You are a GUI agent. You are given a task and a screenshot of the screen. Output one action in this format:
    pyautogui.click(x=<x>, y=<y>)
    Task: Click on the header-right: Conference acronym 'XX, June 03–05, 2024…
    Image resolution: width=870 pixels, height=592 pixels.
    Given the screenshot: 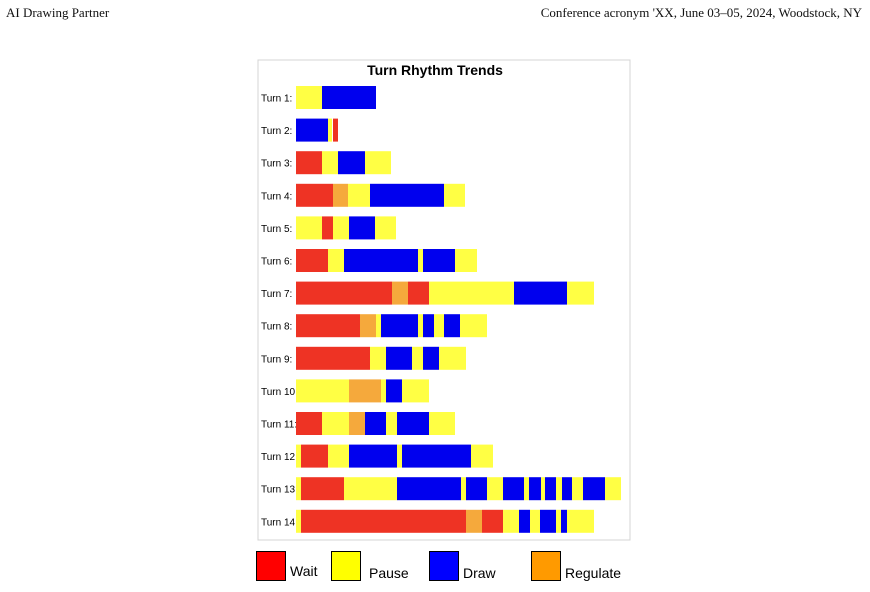 What is the action you would take?
    pyautogui.click(x=701, y=12)
    